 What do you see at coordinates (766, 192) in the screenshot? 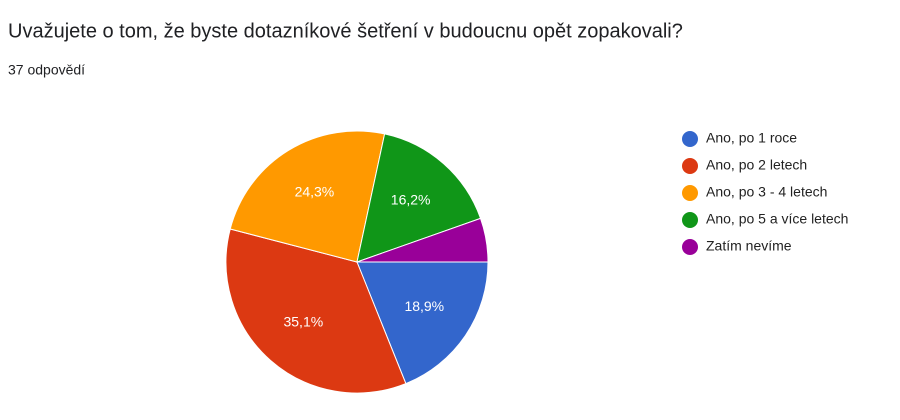
I see `legend-label: Ano, po 3 - 4 letech` at bounding box center [766, 192].